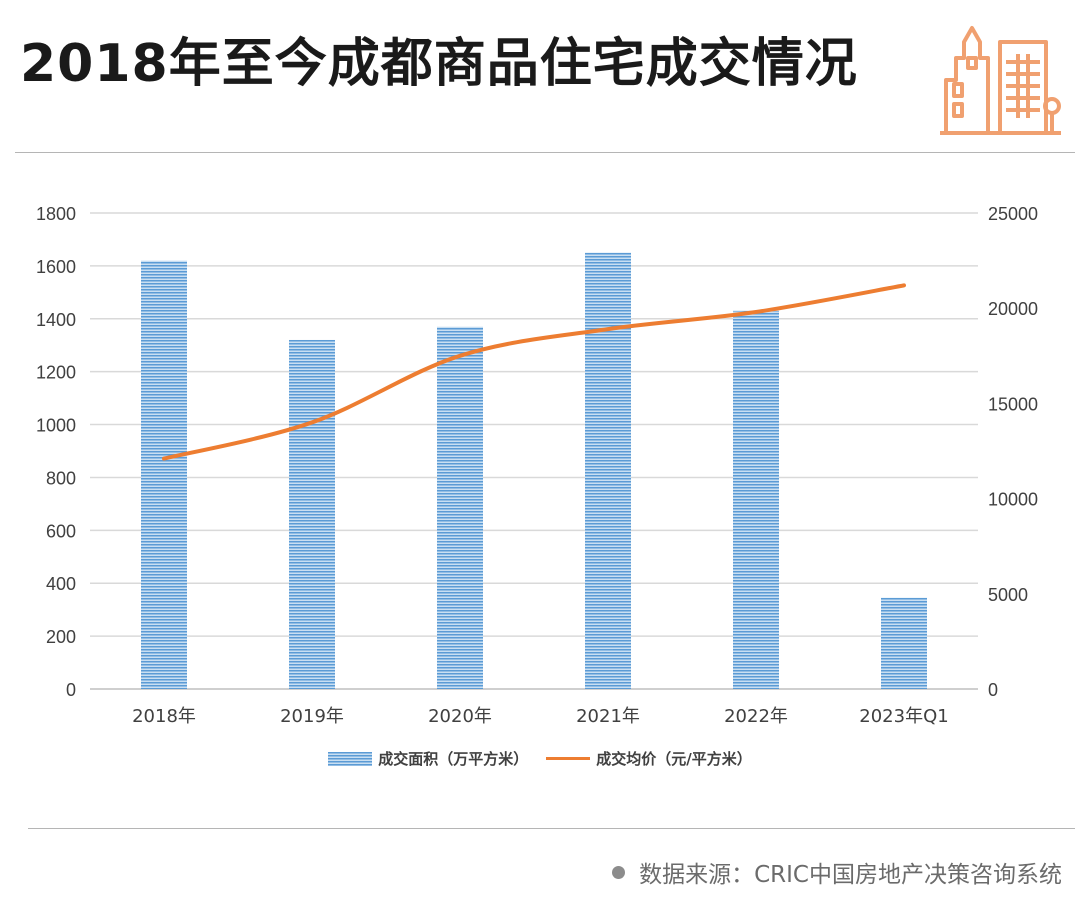 This screenshot has width=1080, height=910. I want to click on header-divider, so click(545, 152).